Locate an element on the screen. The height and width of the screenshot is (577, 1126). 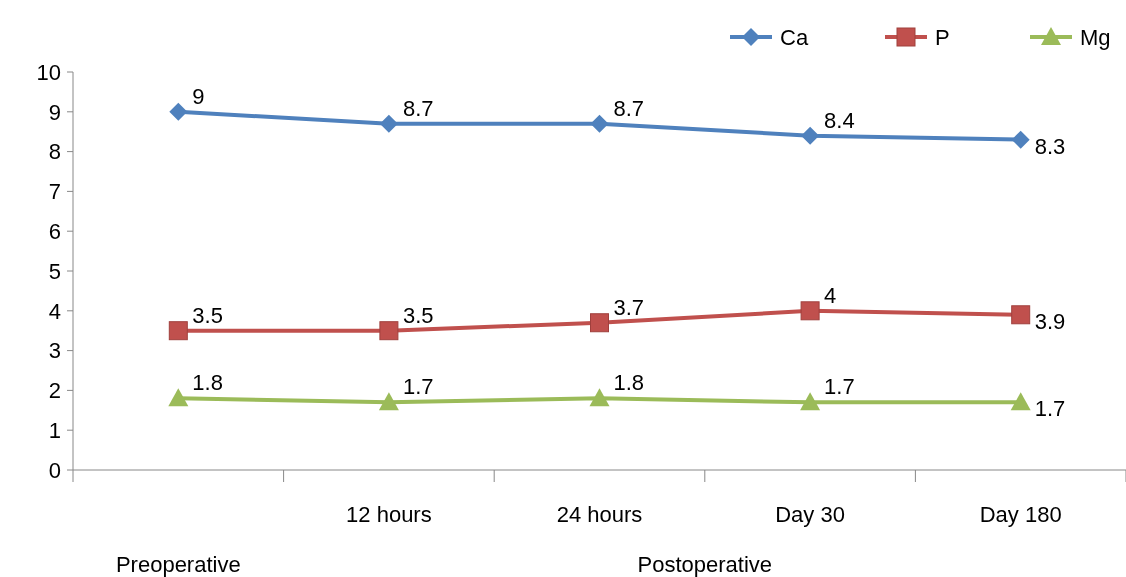
x-tick-label: Day 180 is located at coordinates (1020, 514).